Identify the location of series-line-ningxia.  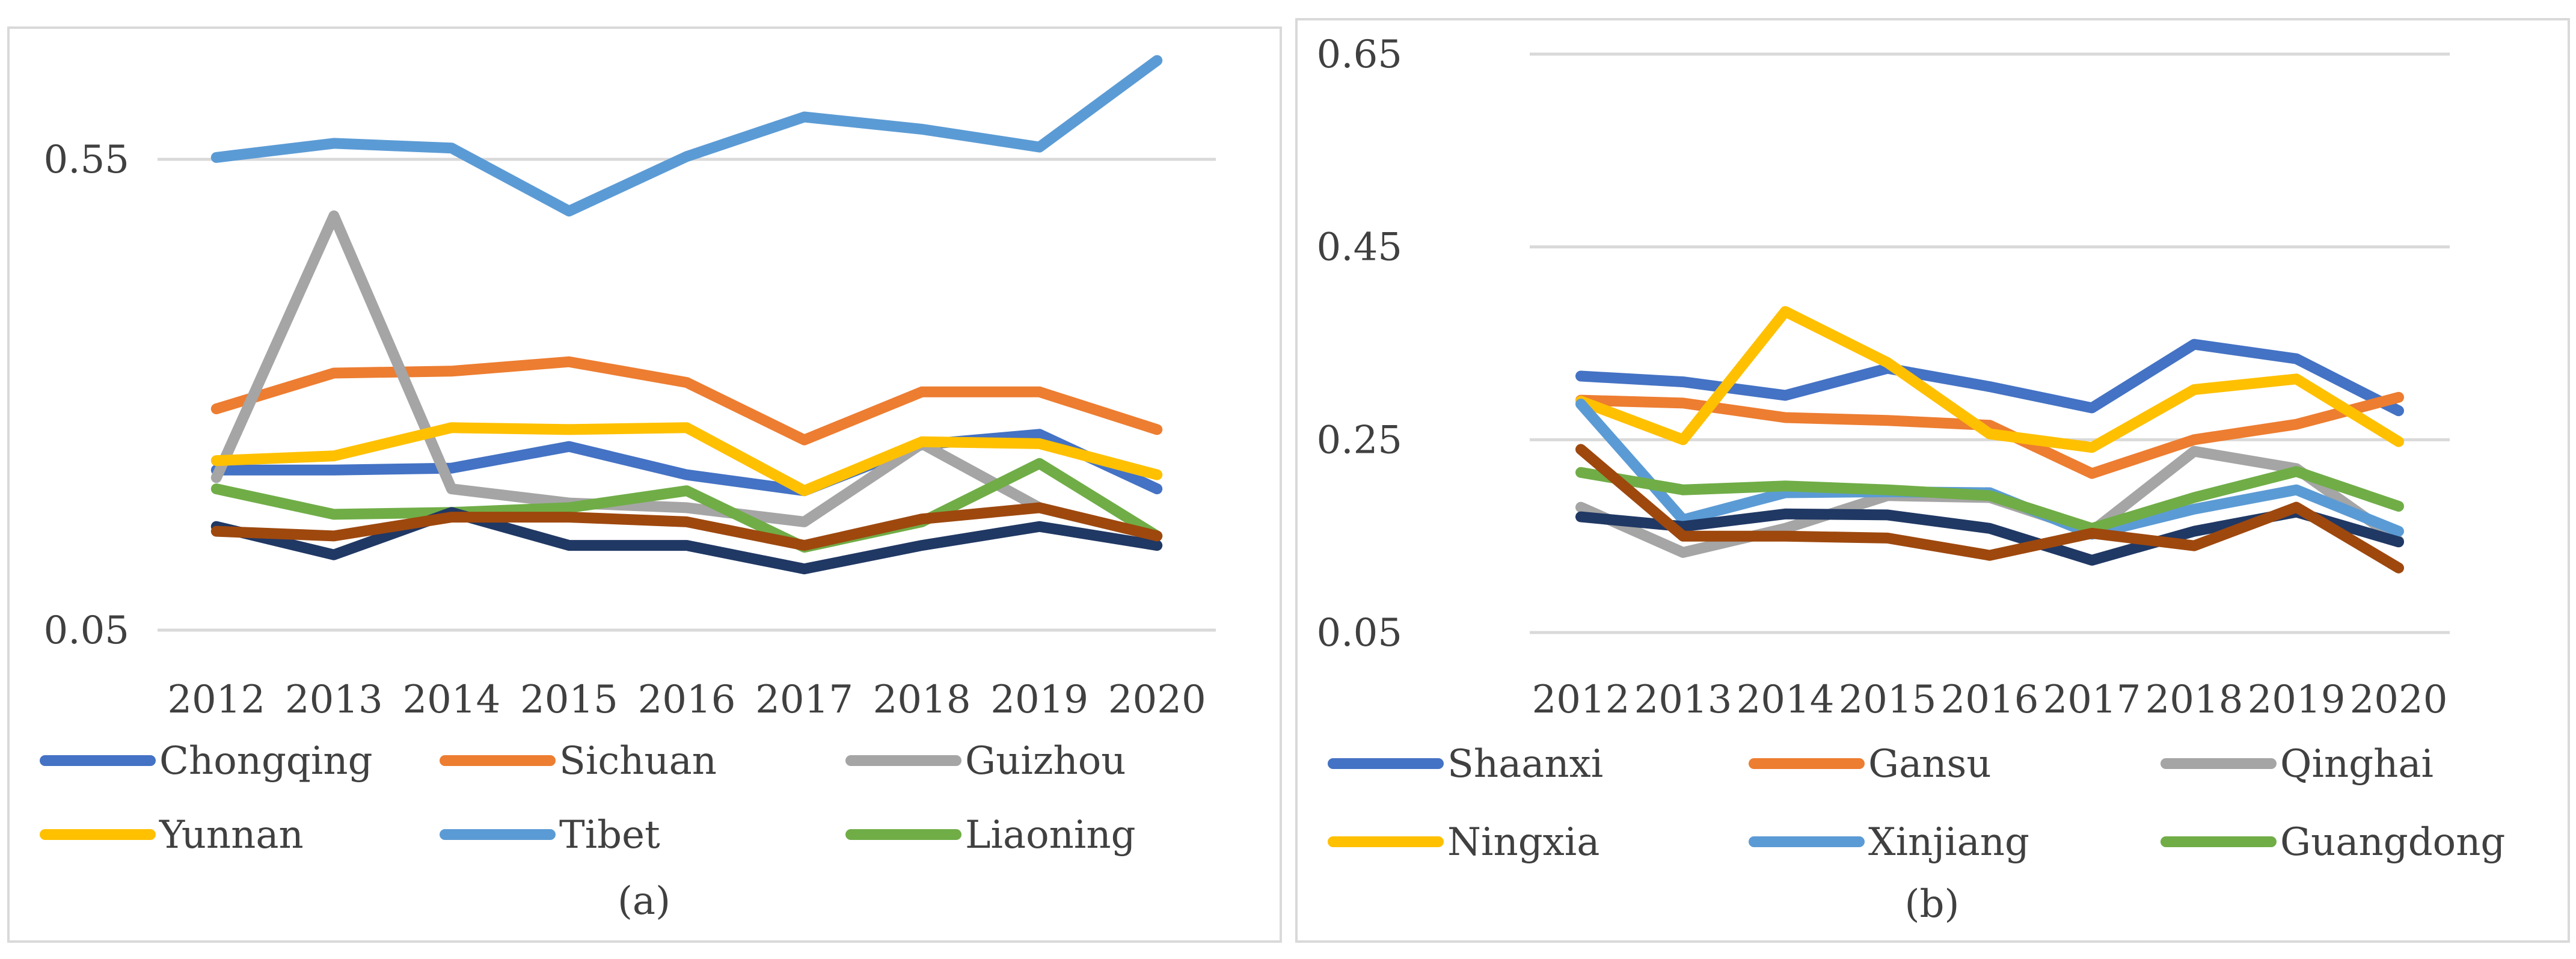
(1989, 379).